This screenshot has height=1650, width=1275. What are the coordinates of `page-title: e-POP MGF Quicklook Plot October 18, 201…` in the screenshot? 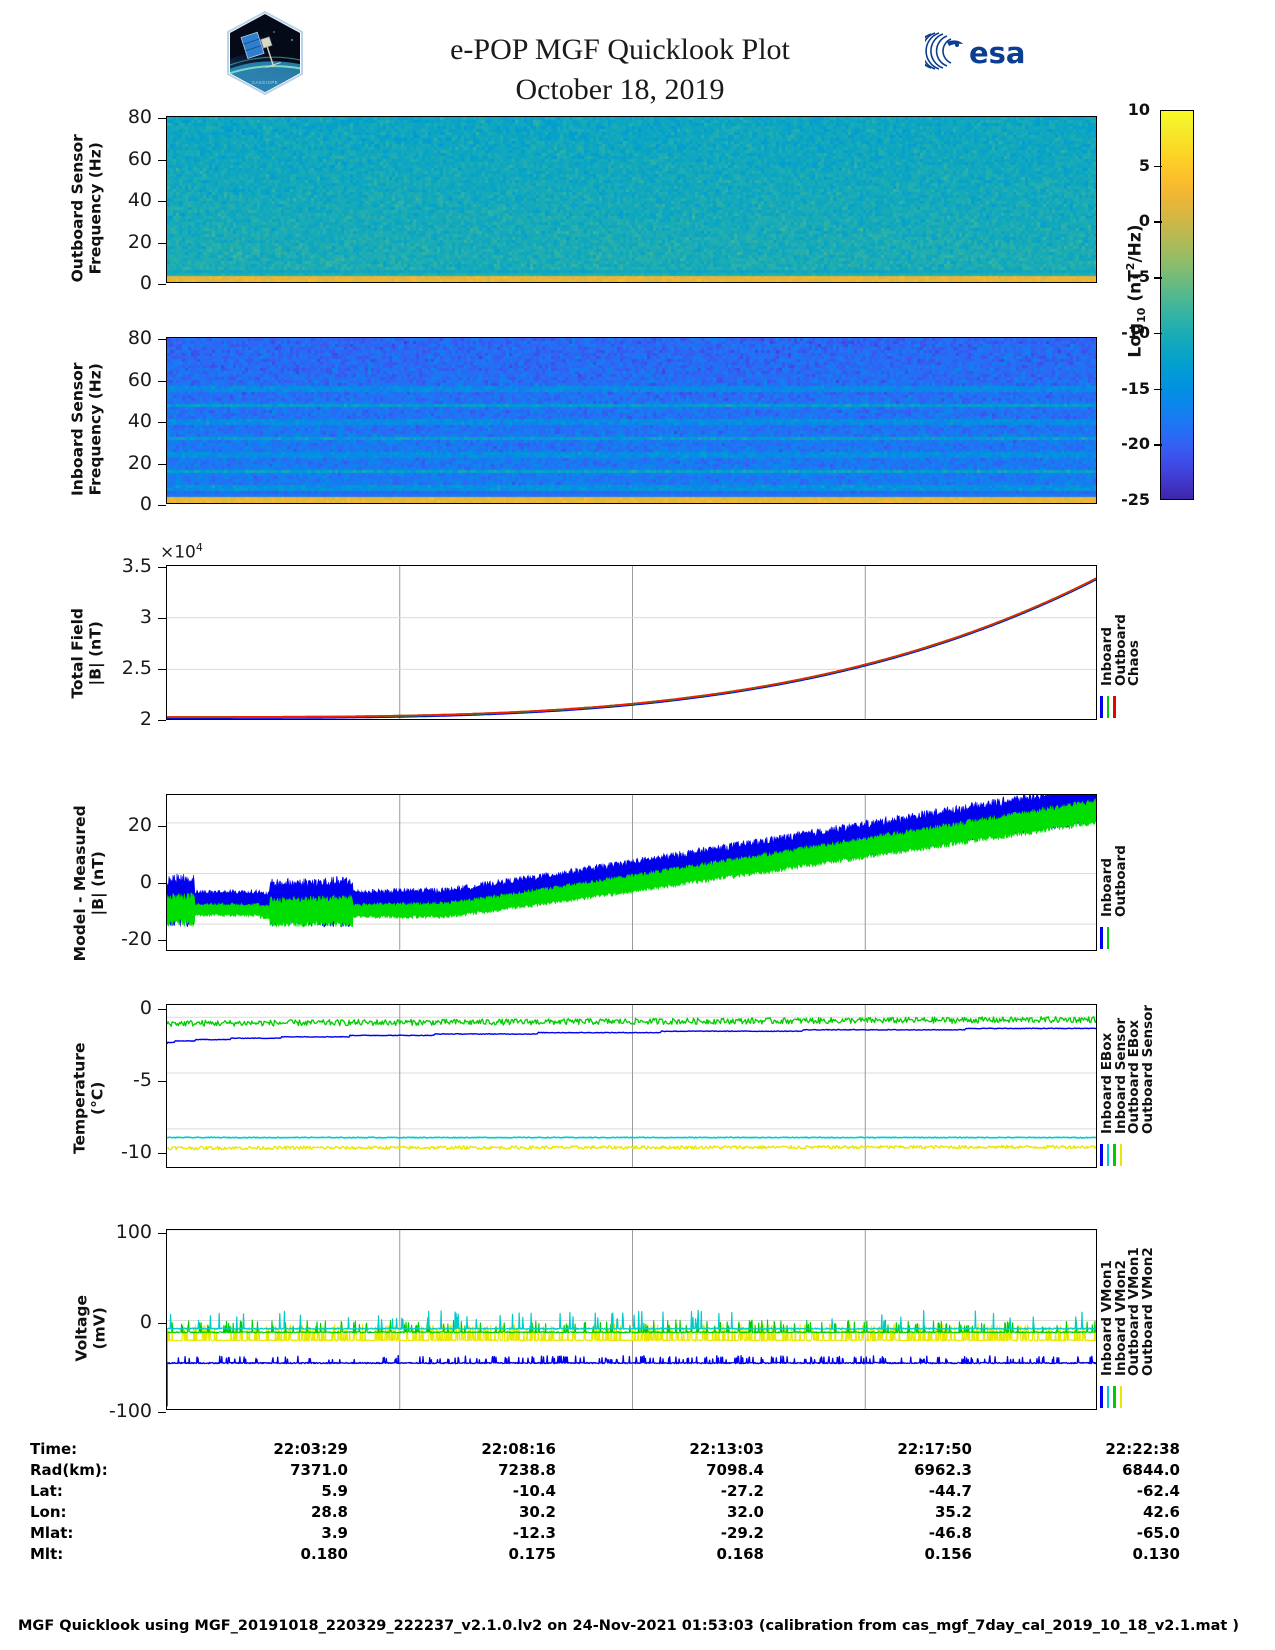 It's located at (620, 70).